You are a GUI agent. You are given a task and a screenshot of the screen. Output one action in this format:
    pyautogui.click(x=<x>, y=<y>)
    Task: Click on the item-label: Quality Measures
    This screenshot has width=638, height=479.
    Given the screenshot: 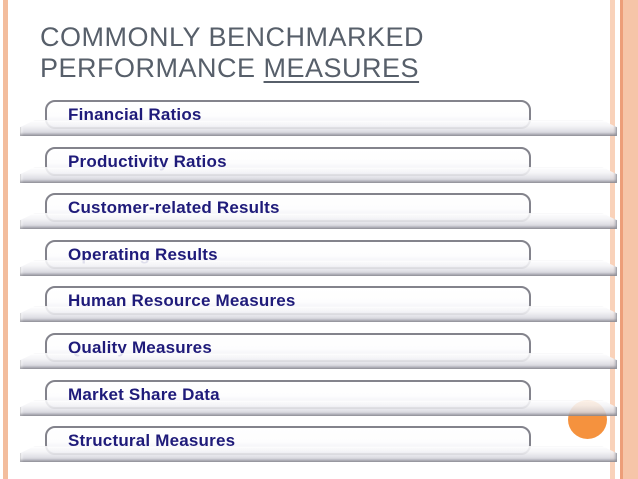 What is the action you would take?
    pyautogui.click(x=140, y=347)
    